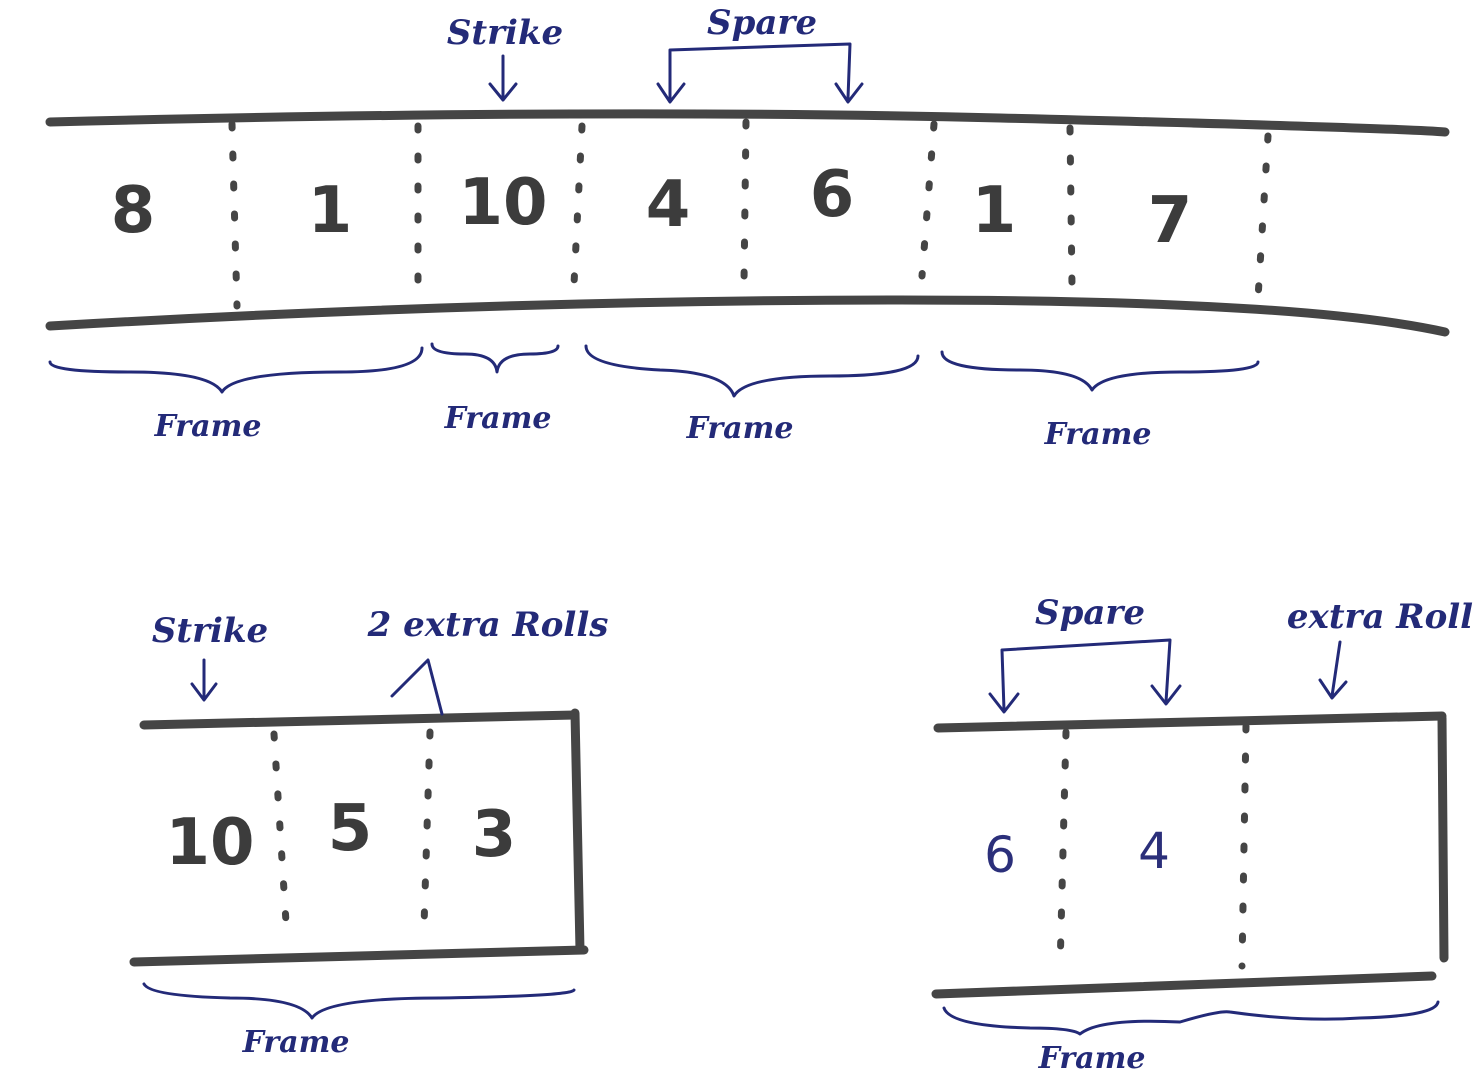 The image size is (1477, 1080). I want to click on extra-roll-label: extra Roll, so click(1380, 617).